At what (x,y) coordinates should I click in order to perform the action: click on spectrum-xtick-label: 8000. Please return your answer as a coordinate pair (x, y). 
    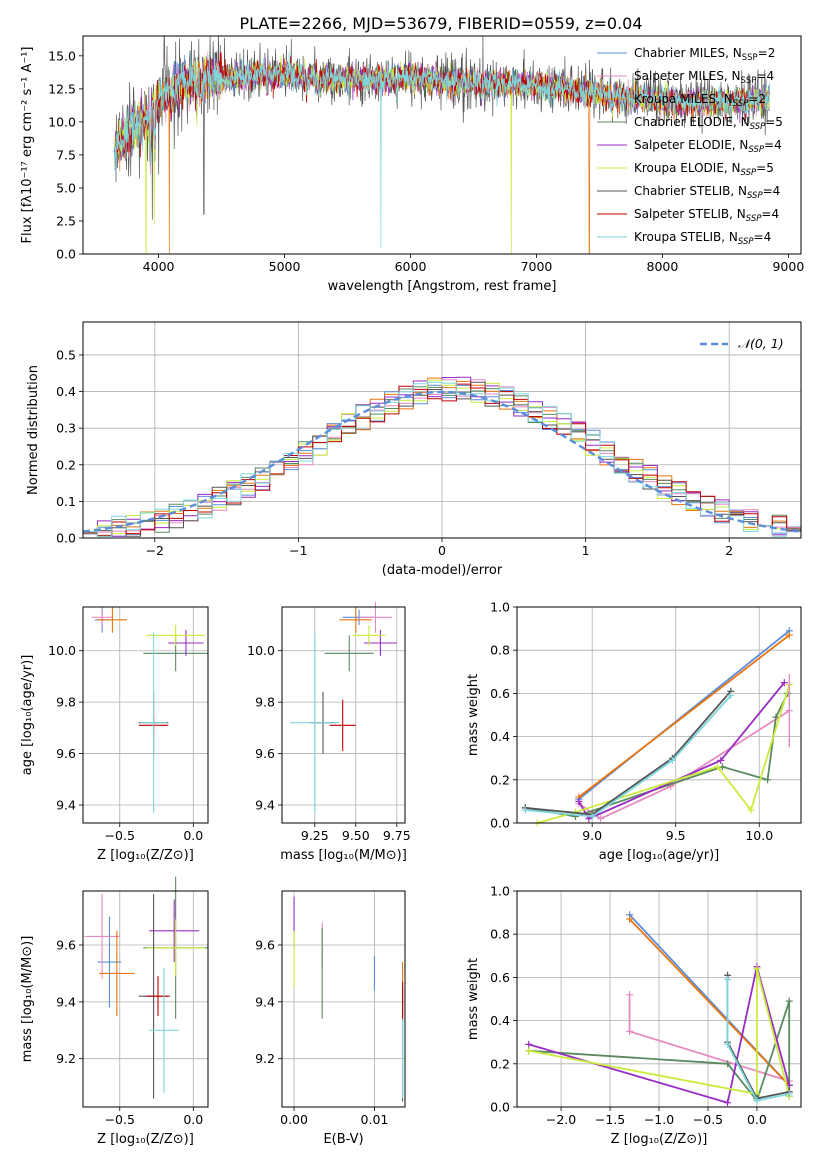
    Looking at the image, I should click on (663, 266).